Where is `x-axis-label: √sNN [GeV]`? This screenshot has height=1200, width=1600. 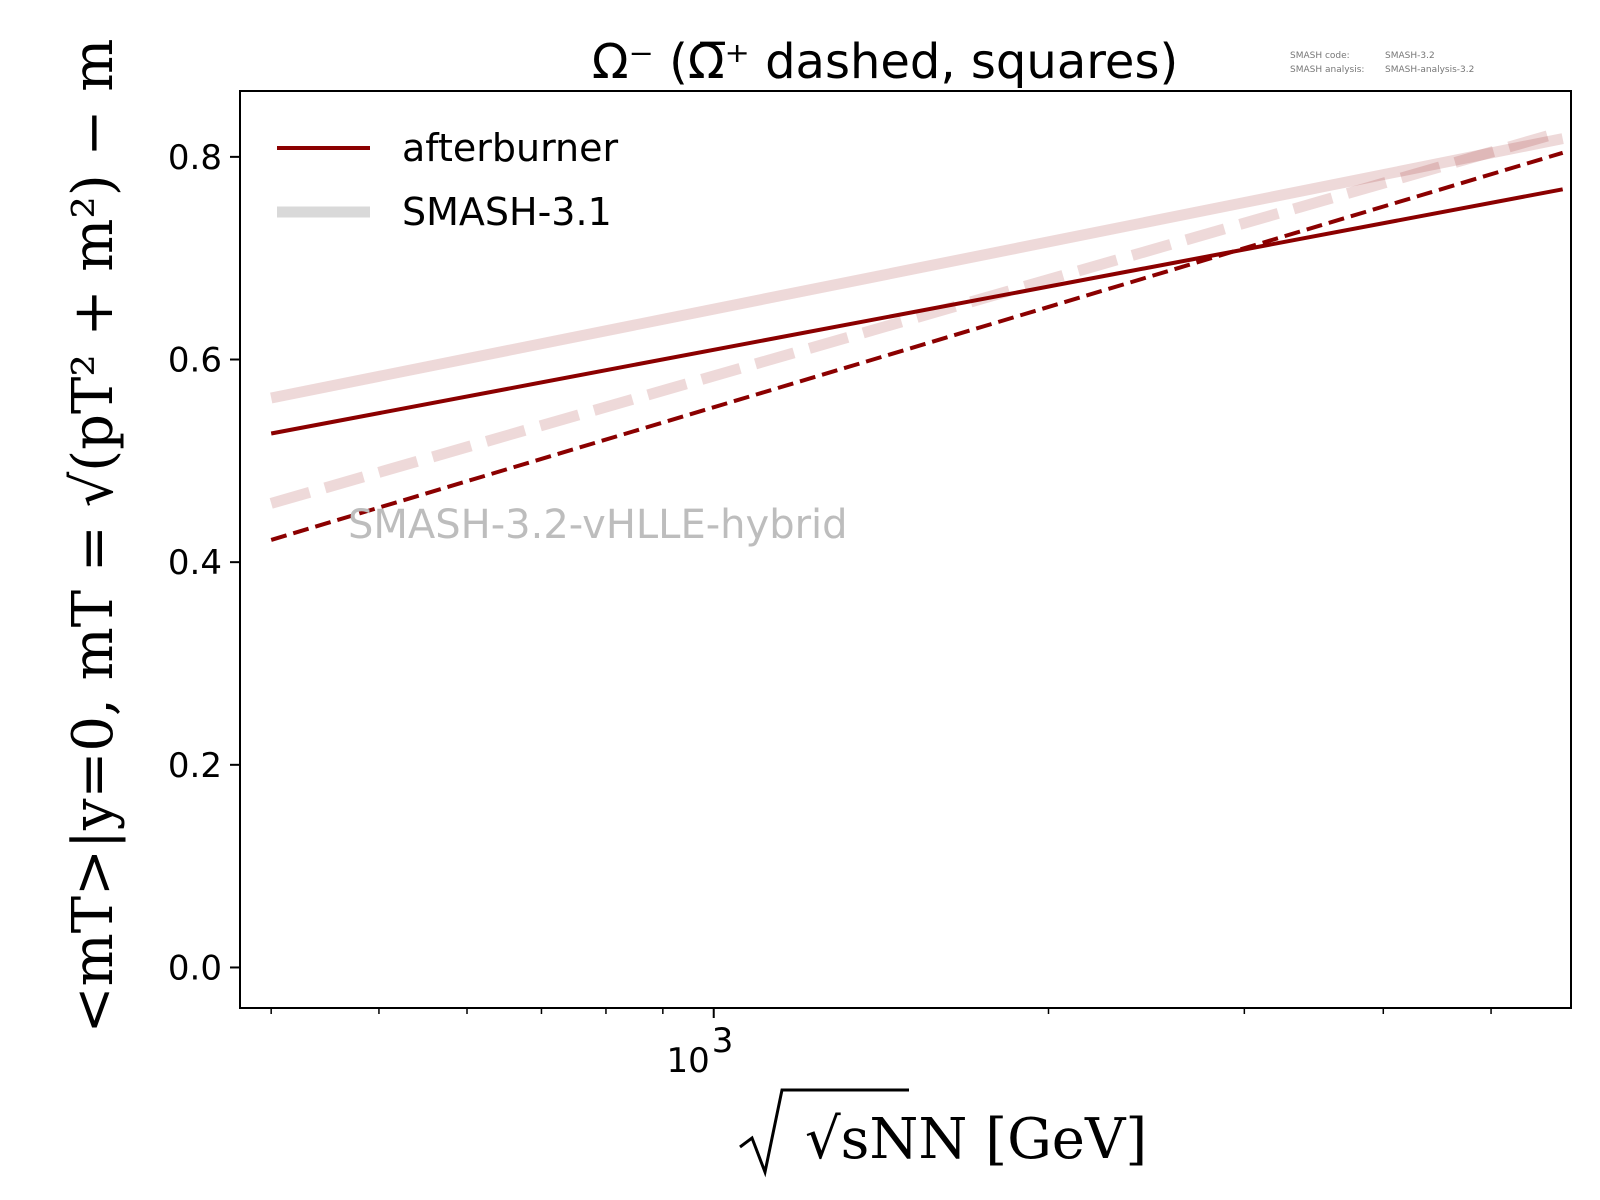
x-axis-label: √sNN [GeV] is located at coordinates (943, 1133).